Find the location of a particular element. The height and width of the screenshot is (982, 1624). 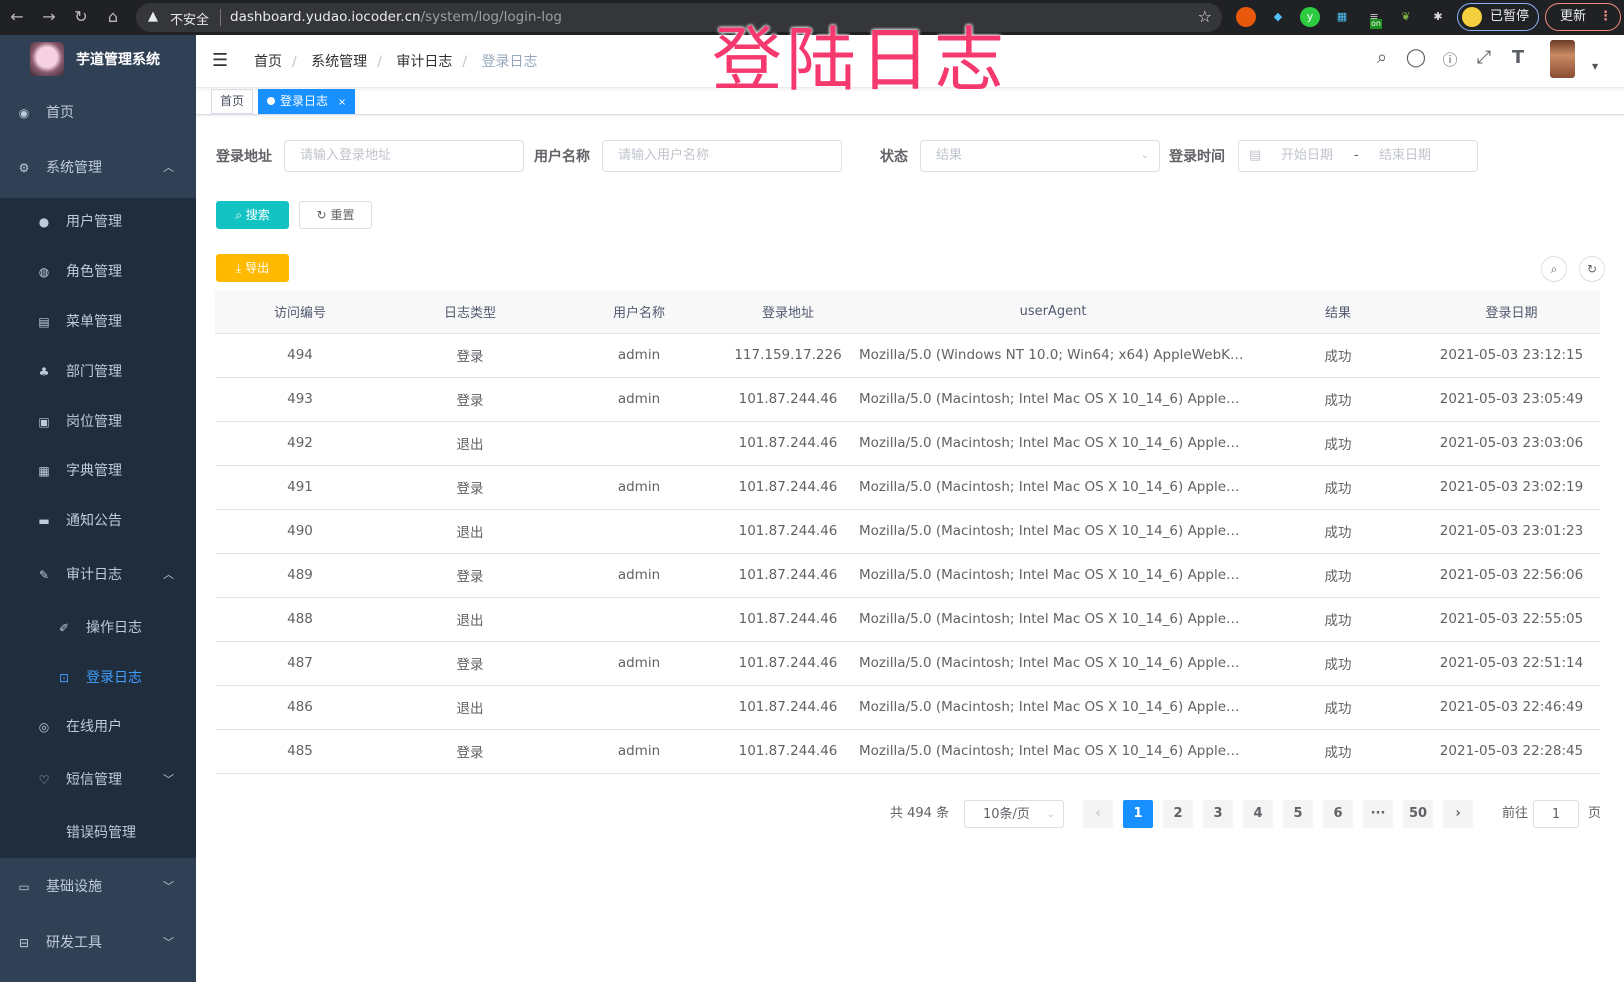

date-range-picker: ▤ 开始日期 - 结束日期 is located at coordinates (1358, 156).